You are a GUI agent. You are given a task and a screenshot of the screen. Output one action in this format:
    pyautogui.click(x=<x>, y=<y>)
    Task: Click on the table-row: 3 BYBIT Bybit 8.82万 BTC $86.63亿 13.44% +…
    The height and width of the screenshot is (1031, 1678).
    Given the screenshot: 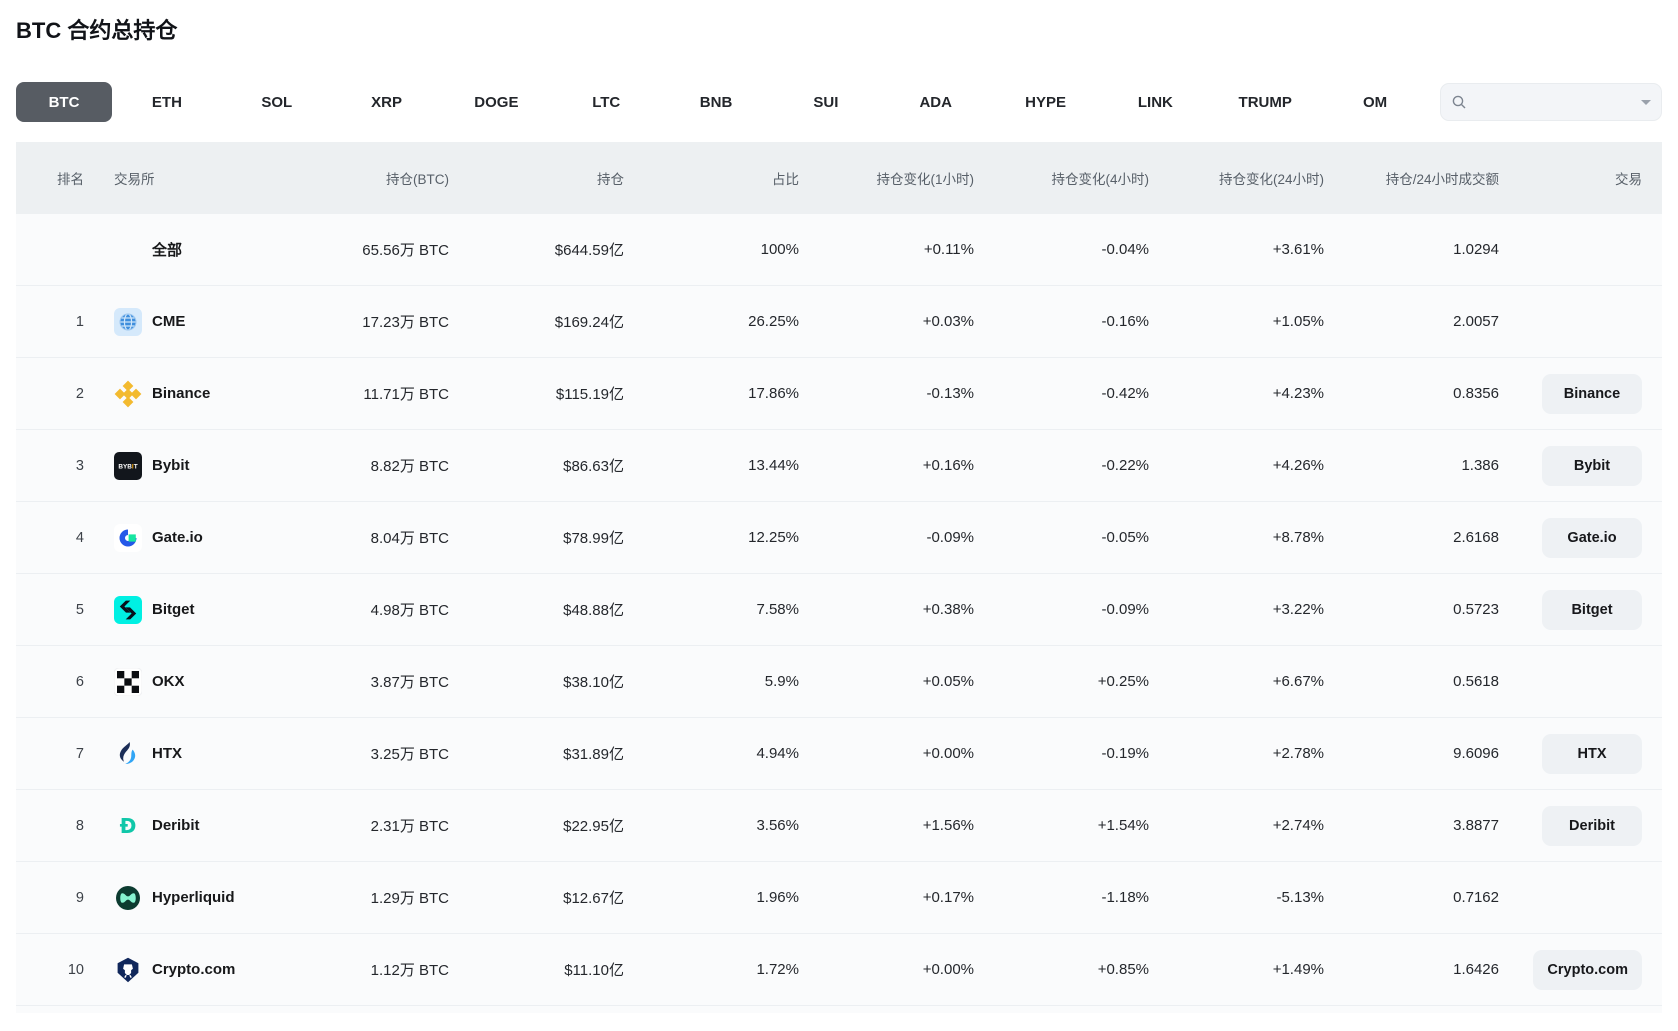 What is the action you would take?
    pyautogui.click(x=839, y=466)
    